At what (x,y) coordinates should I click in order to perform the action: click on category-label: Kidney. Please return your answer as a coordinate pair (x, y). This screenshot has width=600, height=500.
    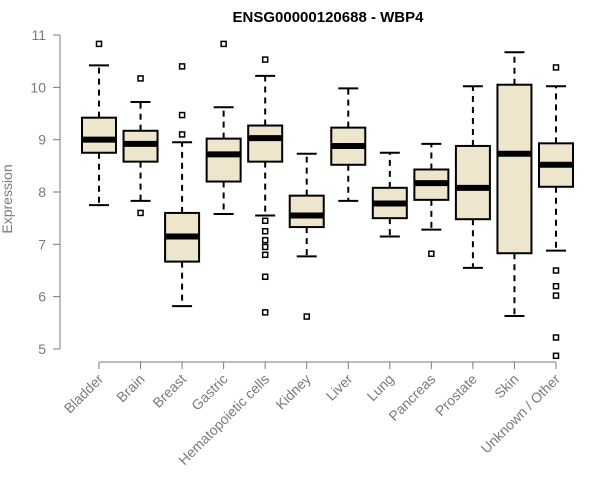
    Looking at the image, I should click on (293, 392).